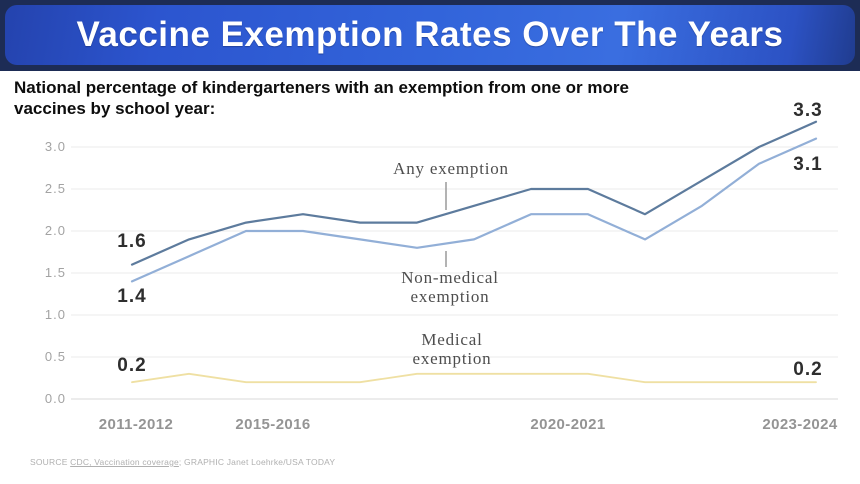  Describe the element at coordinates (50, 462) in the screenshot. I see `source-label: SOURCE` at that location.